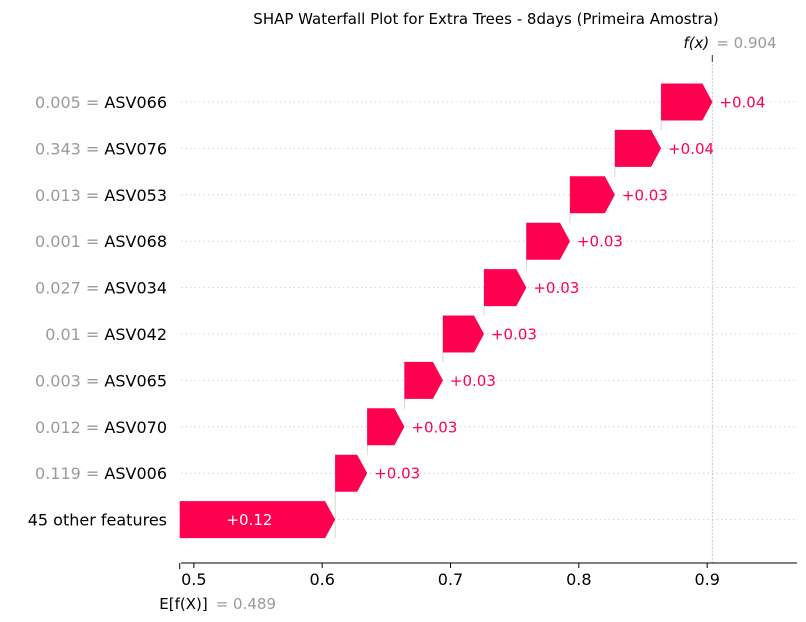  I want to click on base-value-label: E[f(X)] = 0.489, so click(217, 604).